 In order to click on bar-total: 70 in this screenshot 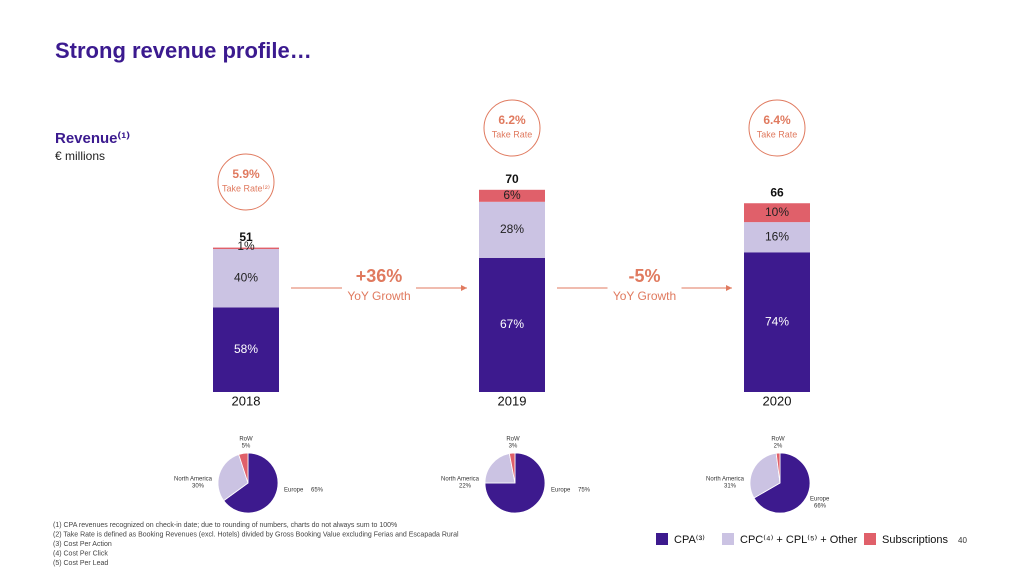, I will do `click(512, 179)`.